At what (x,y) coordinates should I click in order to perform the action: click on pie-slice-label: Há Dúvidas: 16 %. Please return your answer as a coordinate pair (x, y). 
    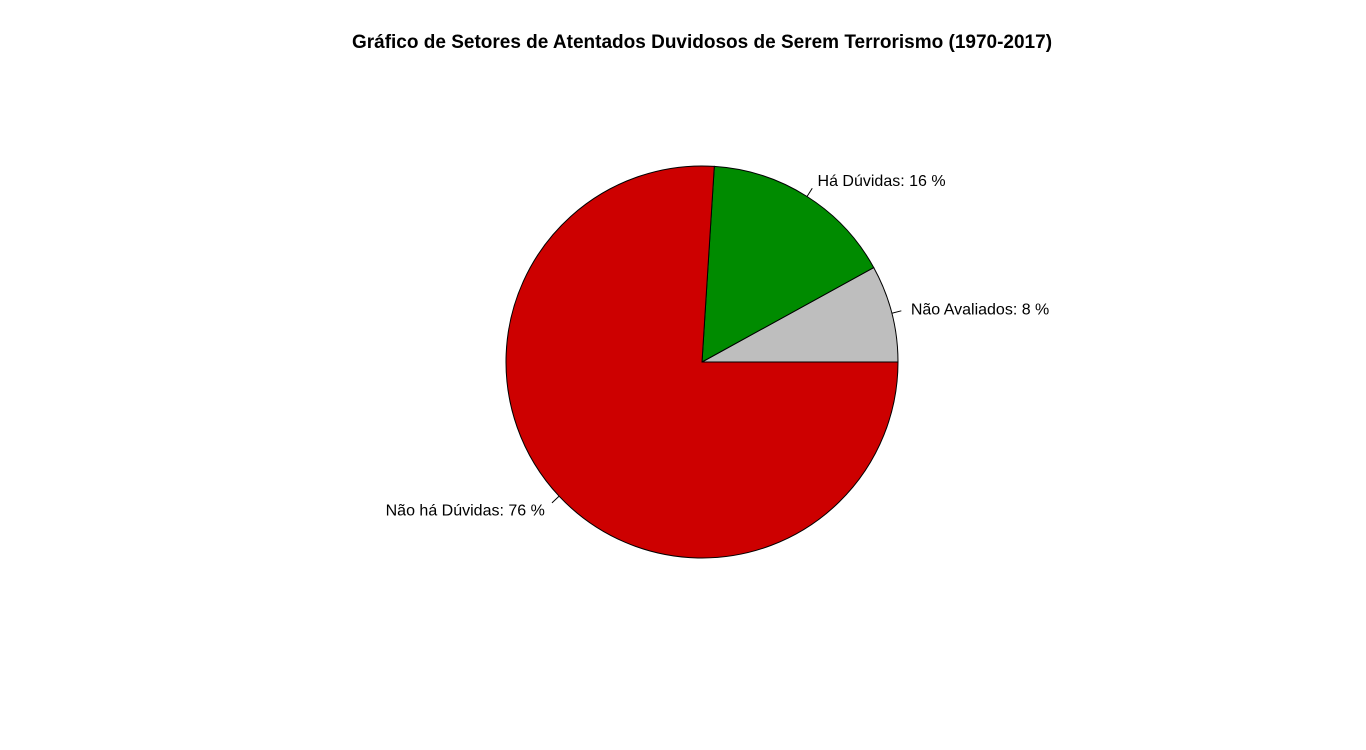
    Looking at the image, I should click on (882, 181).